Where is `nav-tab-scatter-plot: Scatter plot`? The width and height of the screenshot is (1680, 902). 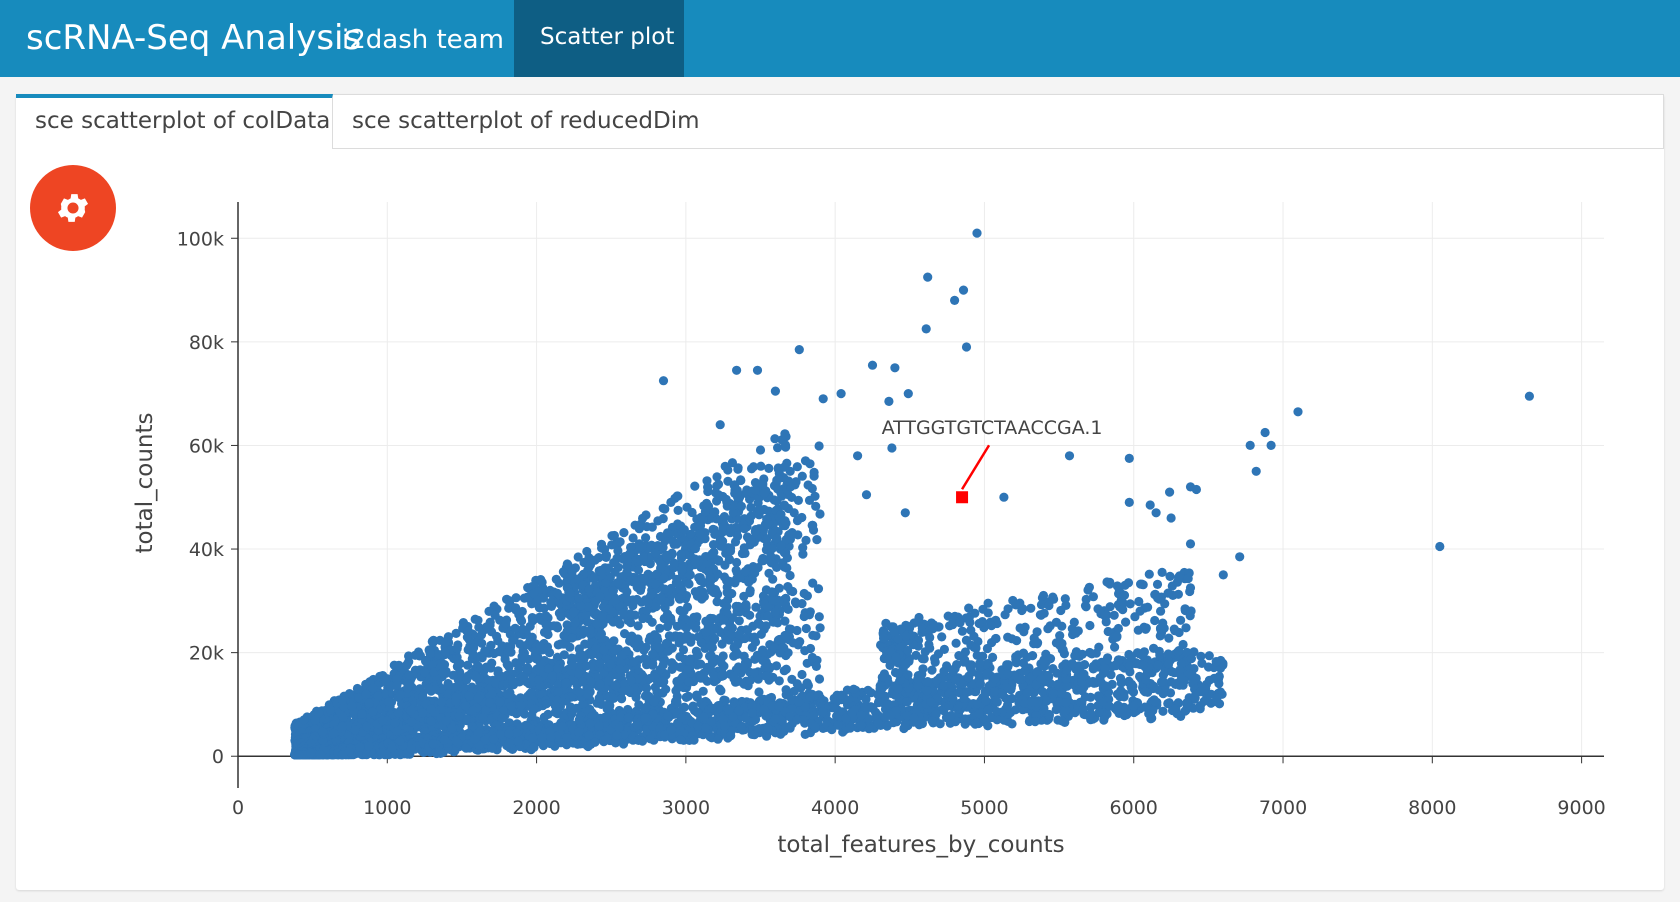 nav-tab-scatter-plot: Scatter plot is located at coordinates (599, 38).